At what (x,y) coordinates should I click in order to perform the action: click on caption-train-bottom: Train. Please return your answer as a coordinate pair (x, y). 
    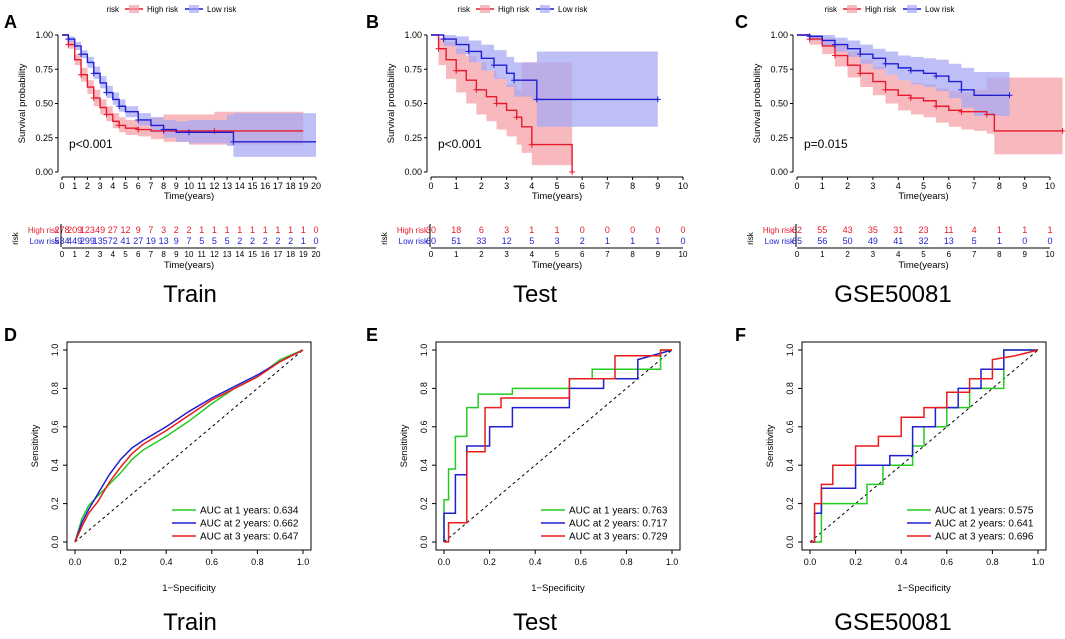
    Looking at the image, I should click on (190, 621).